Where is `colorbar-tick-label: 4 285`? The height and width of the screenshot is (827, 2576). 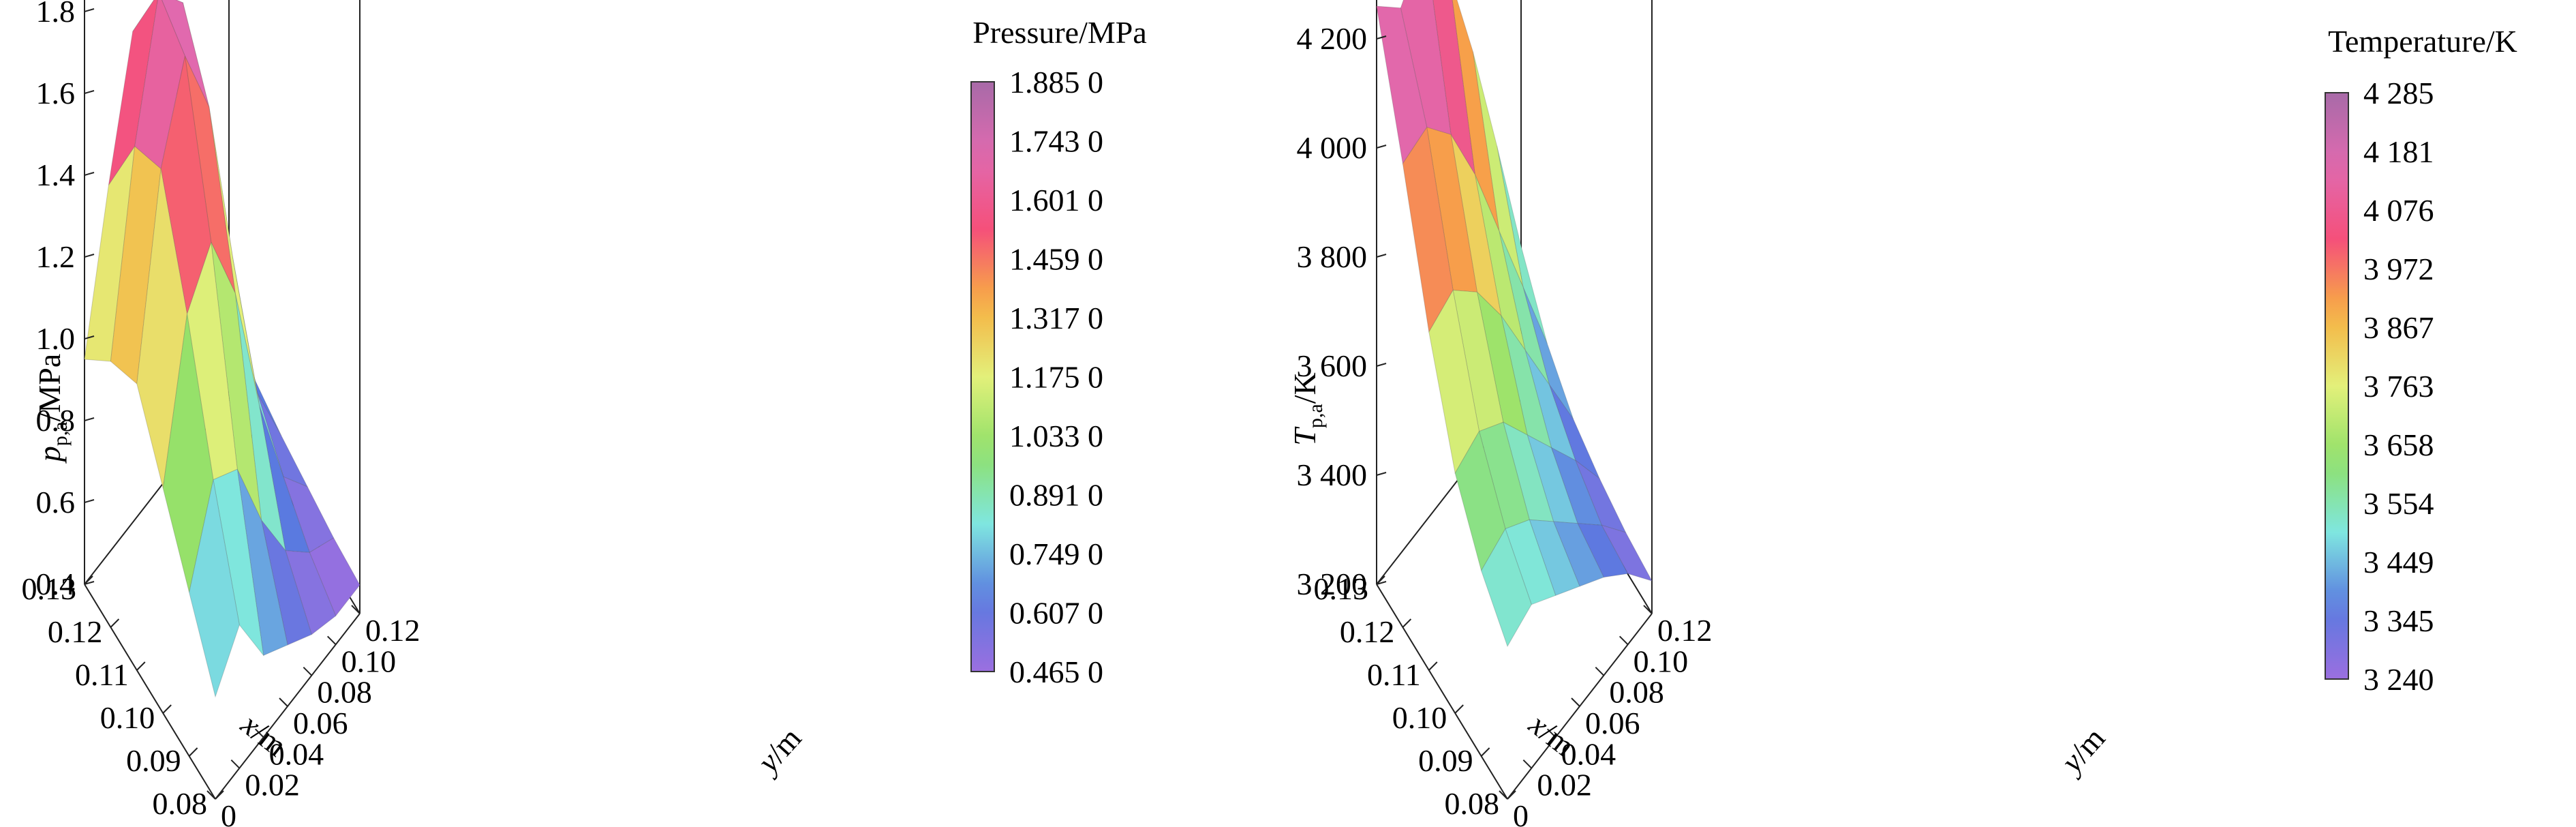
colorbar-tick-label: 4 285 is located at coordinates (2398, 93).